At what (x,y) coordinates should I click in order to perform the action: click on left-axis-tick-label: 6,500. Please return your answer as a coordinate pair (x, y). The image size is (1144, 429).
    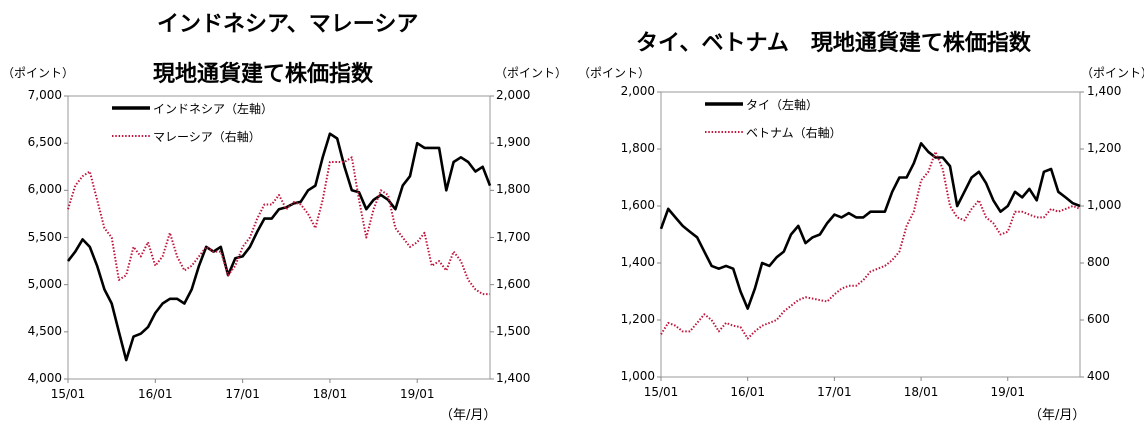
    Looking at the image, I should click on (44, 142).